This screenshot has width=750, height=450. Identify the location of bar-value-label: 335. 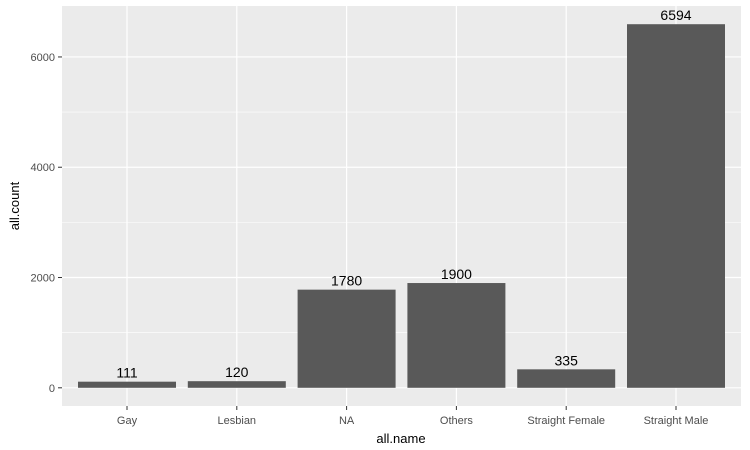
(567, 360).